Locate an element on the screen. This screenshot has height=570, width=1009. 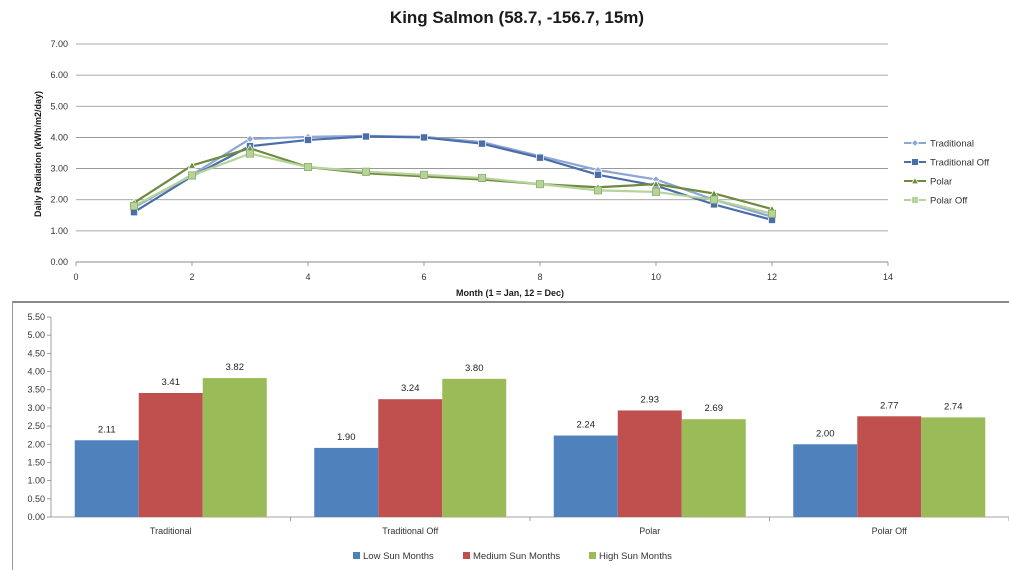
line-chart-x-tick-label: 12 is located at coordinates (772, 277).